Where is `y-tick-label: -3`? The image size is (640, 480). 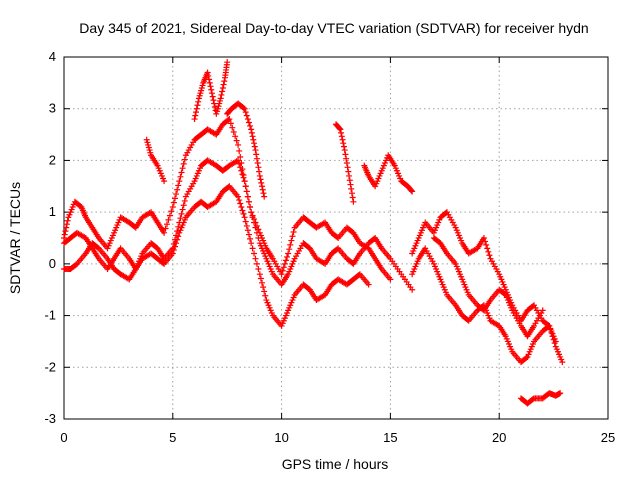 y-tick-label: -3 is located at coordinates (50, 418).